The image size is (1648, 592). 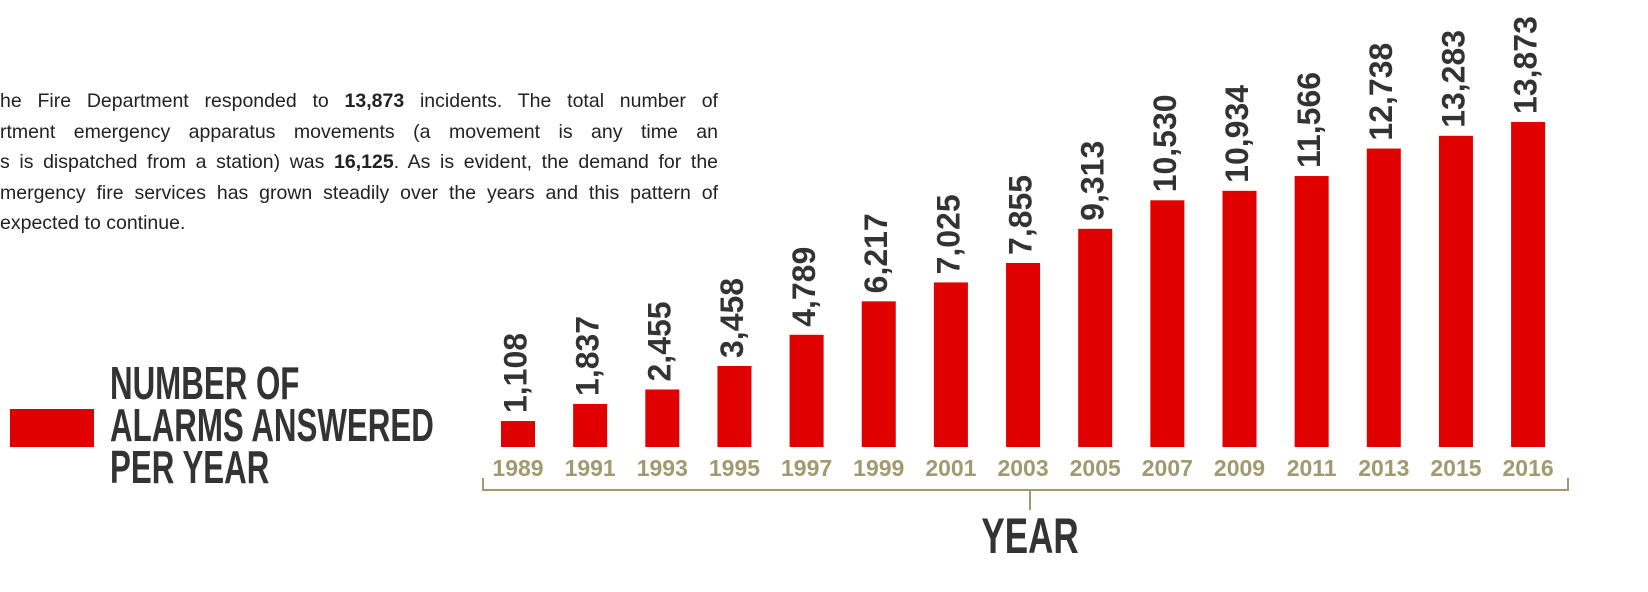 I want to click on x-tick-label: 2015, so click(x=1455, y=468).